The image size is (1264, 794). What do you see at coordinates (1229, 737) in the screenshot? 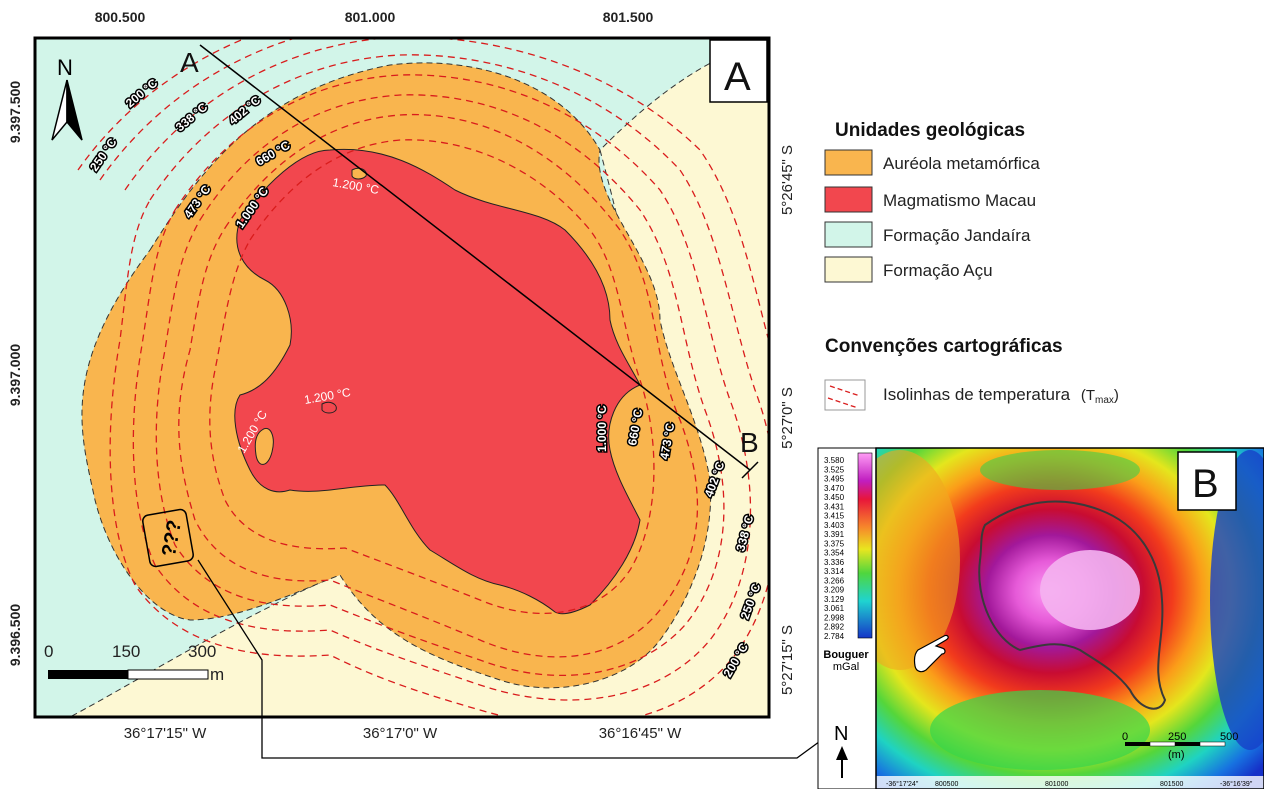
I see `svg-text: 500` at bounding box center [1229, 737].